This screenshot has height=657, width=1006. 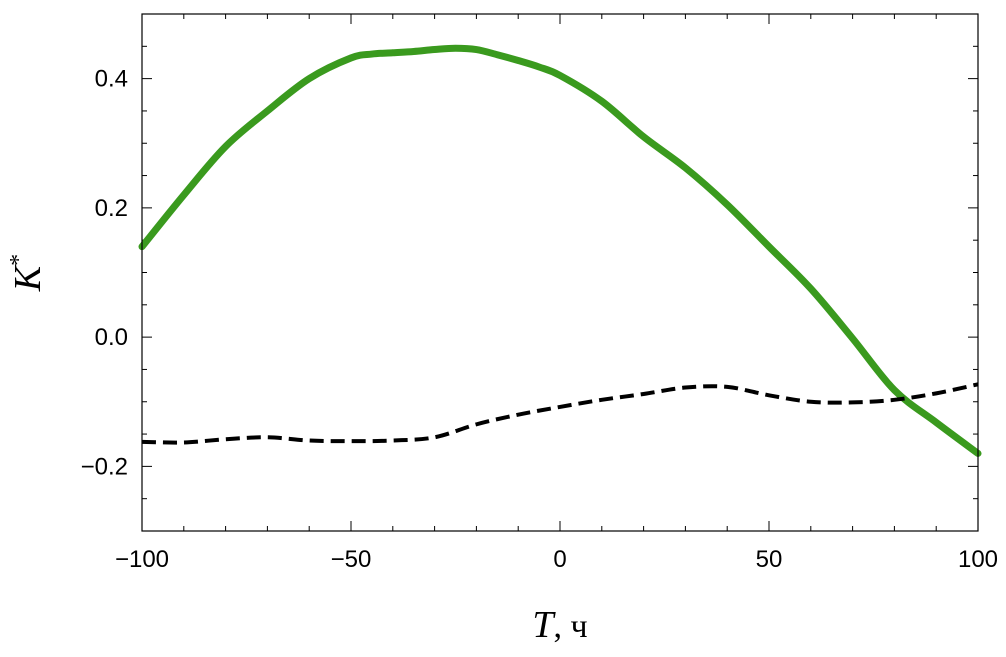 What do you see at coordinates (111, 79) in the screenshot?
I see `y-tick-label: 0.4` at bounding box center [111, 79].